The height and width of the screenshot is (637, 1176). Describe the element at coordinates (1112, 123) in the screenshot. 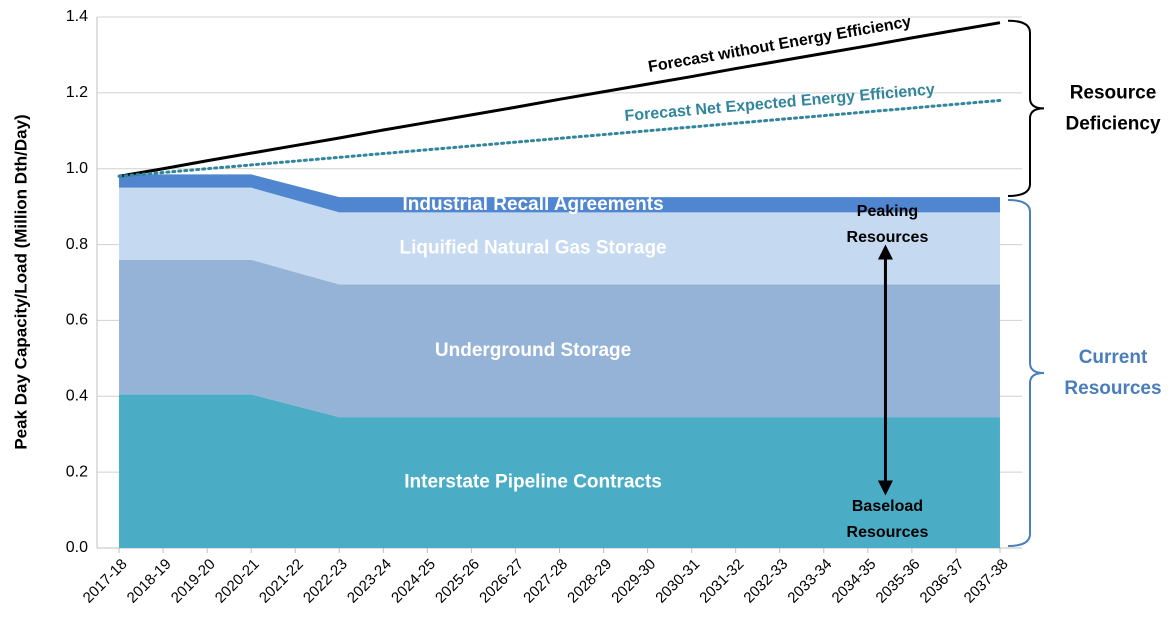

I see `bracket-label: Deficiency` at that location.